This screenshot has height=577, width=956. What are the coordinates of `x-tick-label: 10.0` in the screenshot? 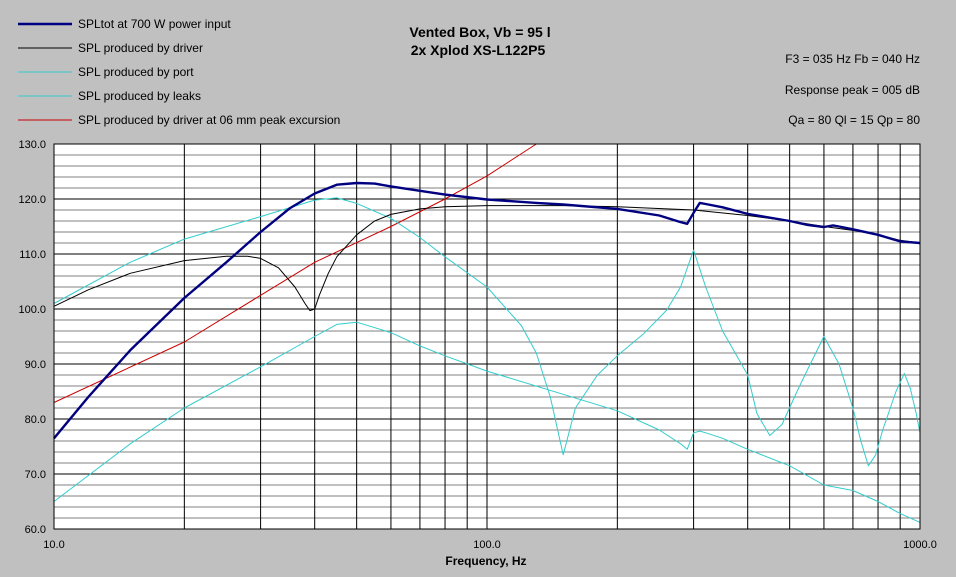 It's located at (53, 545).